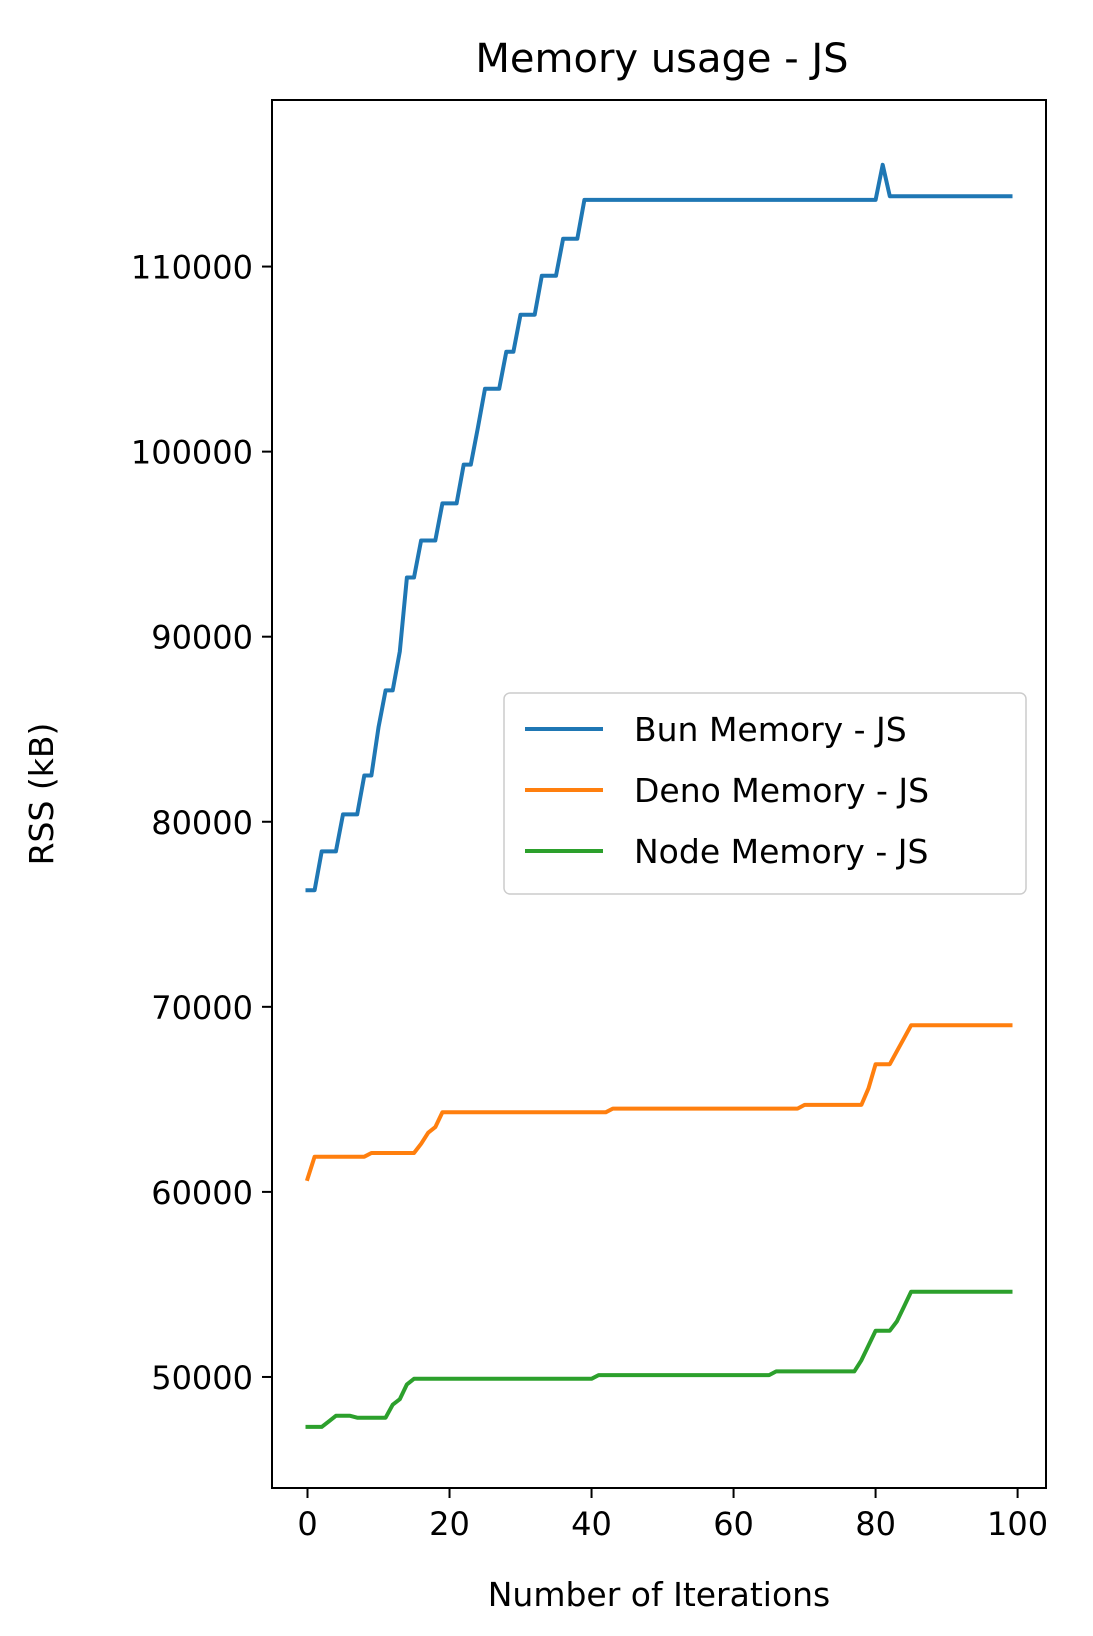 This screenshot has height=1636, width=1093. Describe the element at coordinates (202, 823) in the screenshot. I see `y-tick-label: 80000` at that location.